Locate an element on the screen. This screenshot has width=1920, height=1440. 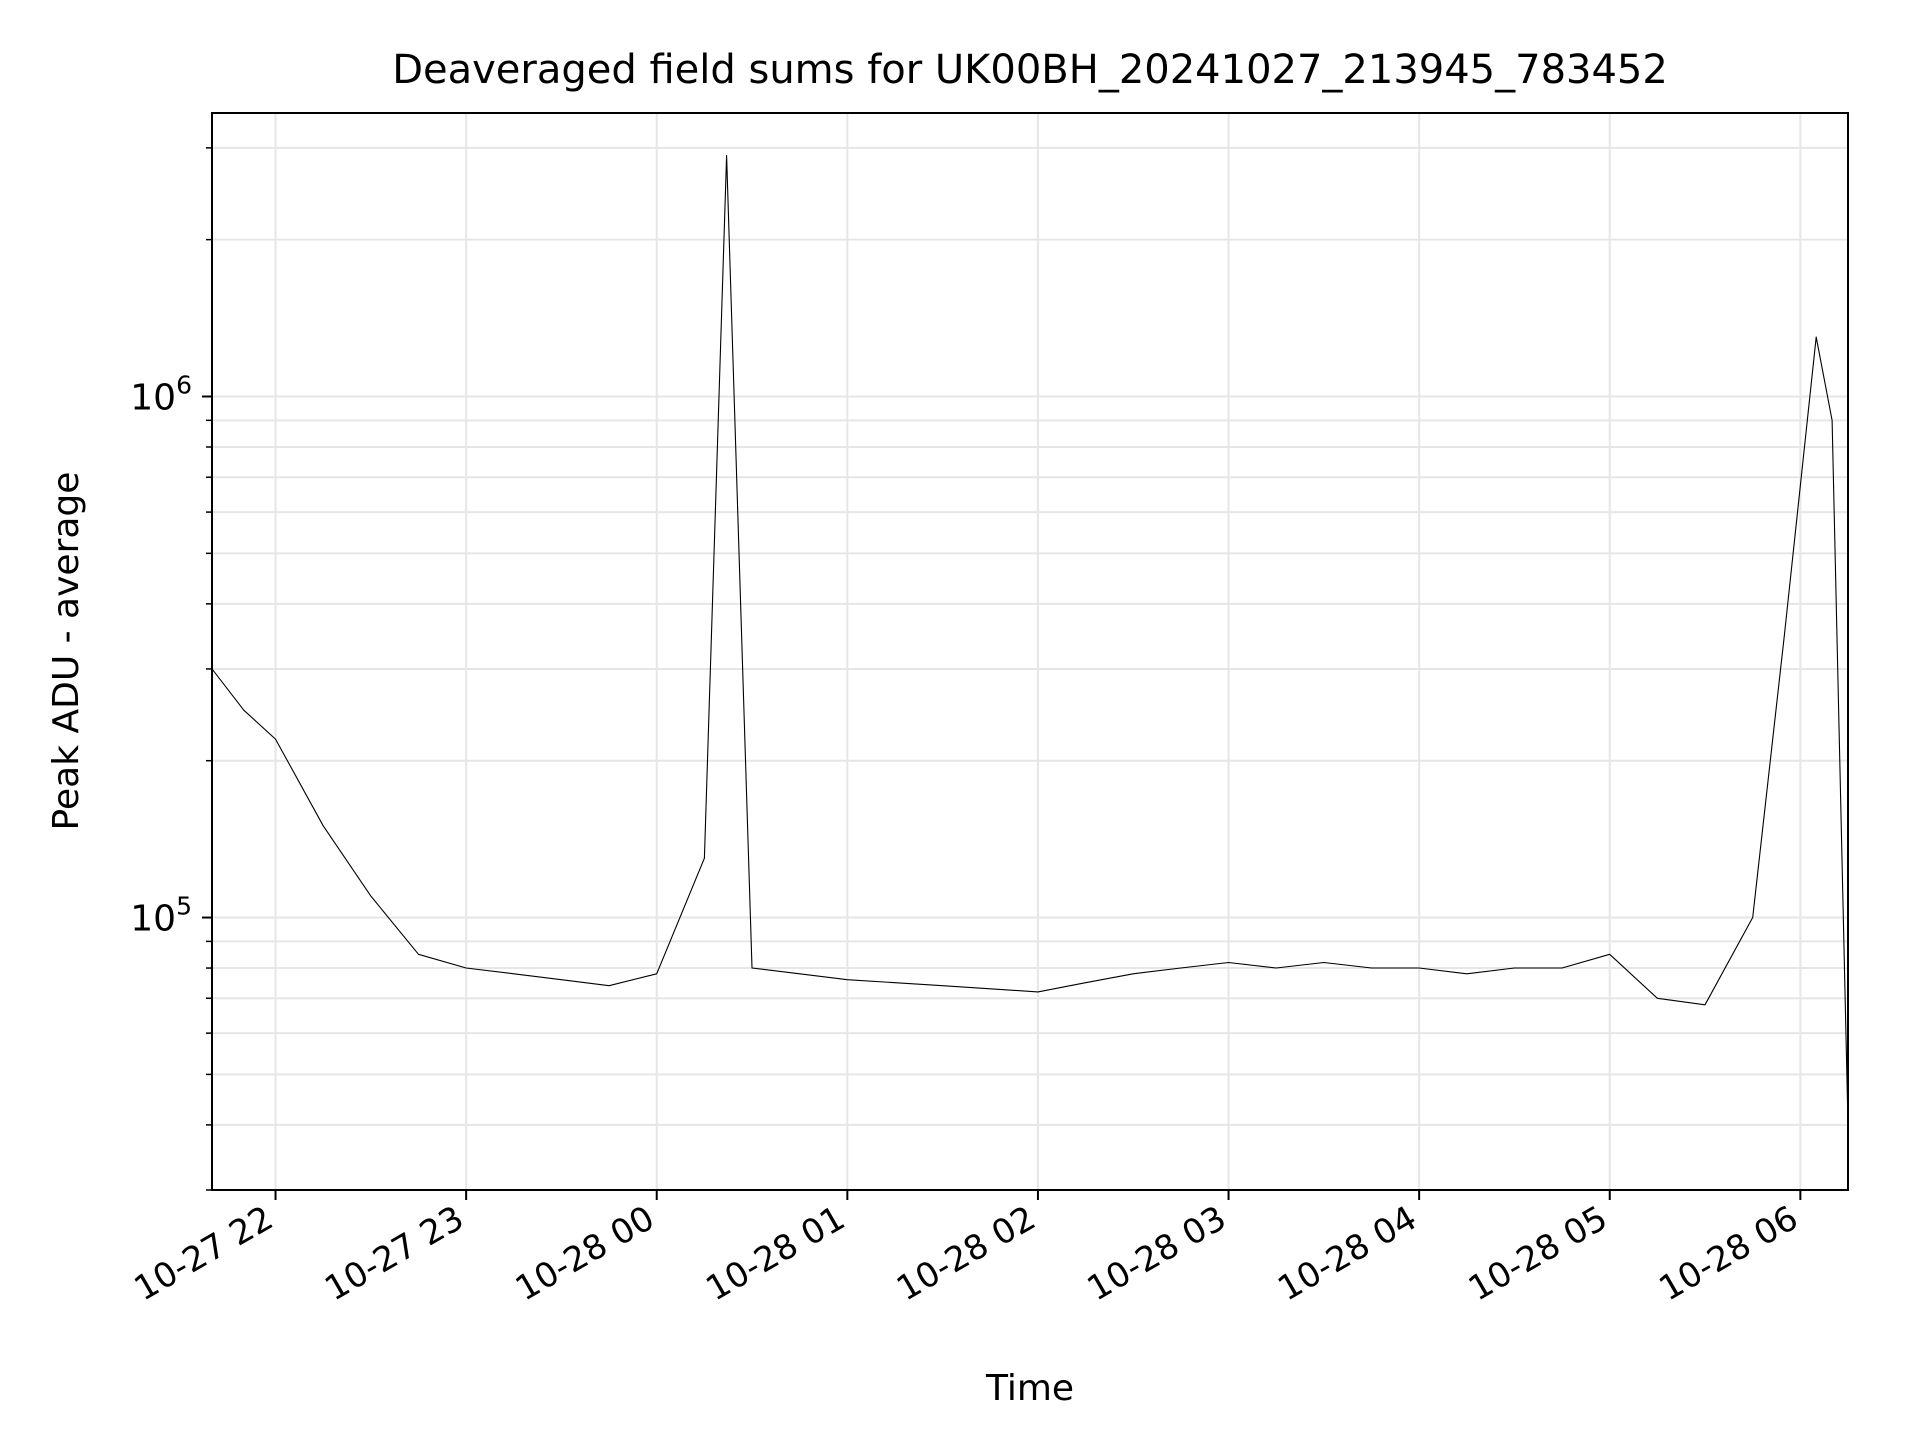
x-axis-label: Time is located at coordinates (1029, 1388).